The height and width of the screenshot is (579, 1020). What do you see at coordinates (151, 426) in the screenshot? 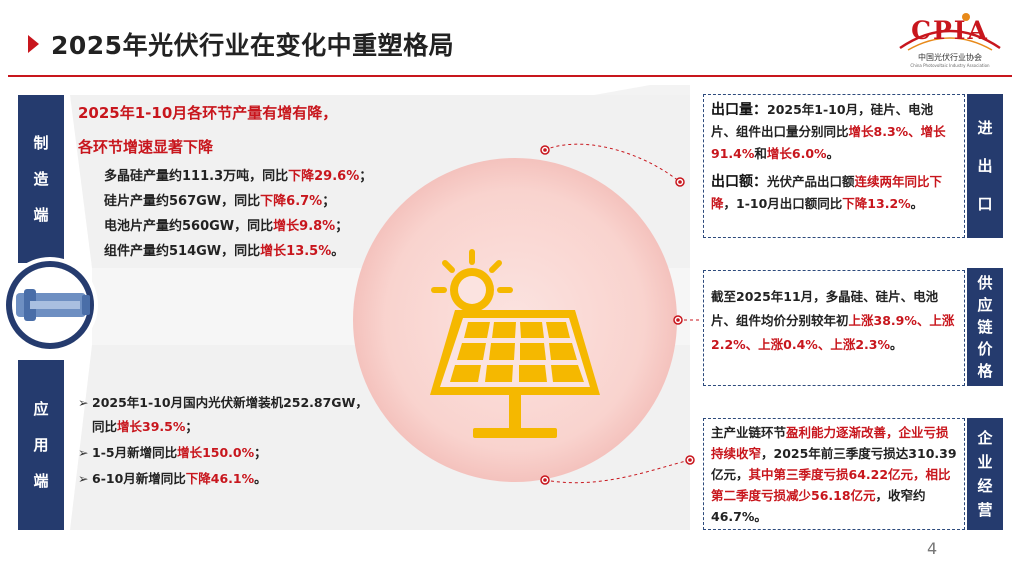
I see `item-highlight: 增长39.5%` at bounding box center [151, 426].